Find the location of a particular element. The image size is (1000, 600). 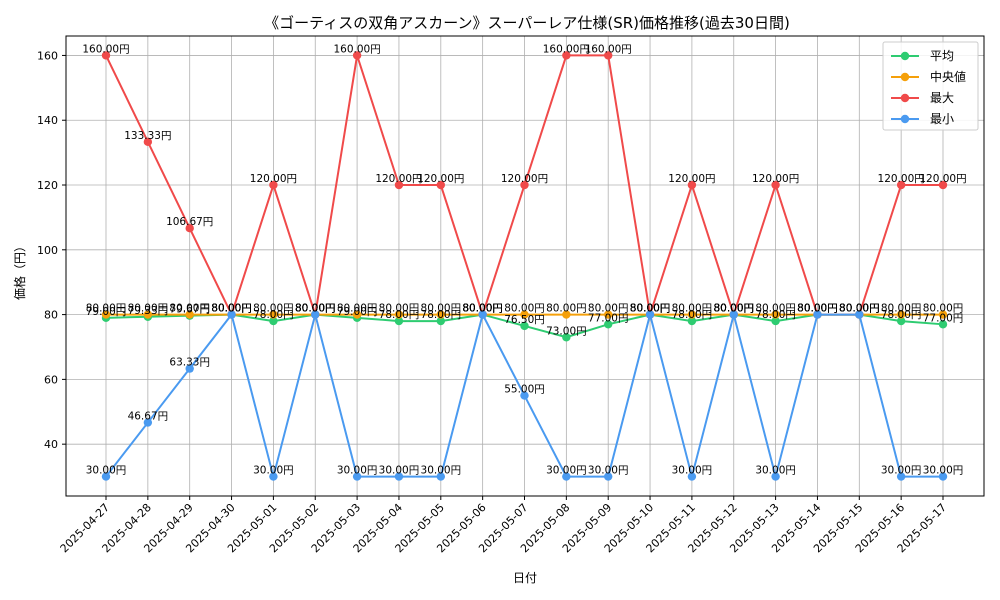

y-tick-label: 100 is located at coordinates (47, 250).